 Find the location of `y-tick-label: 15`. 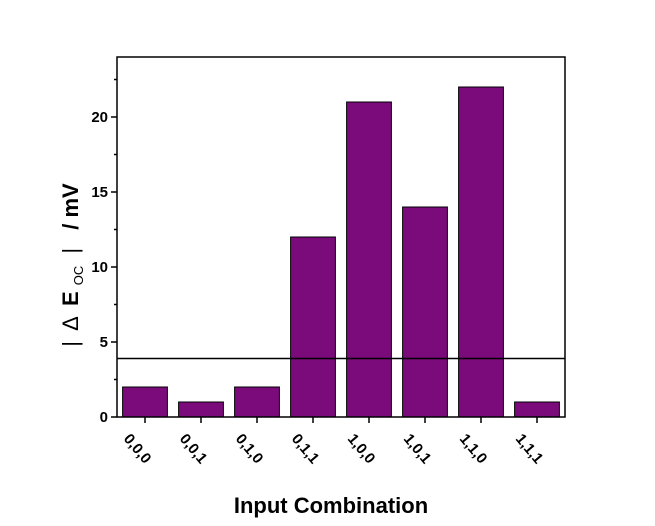

y-tick-label: 15 is located at coordinates (99, 192).